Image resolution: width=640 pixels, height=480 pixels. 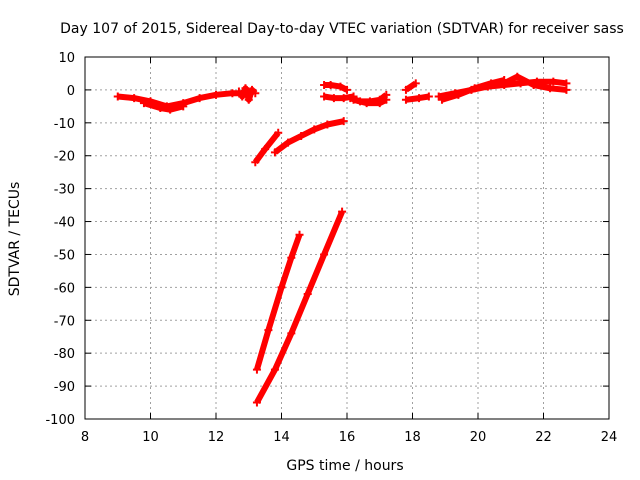 I want to click on y-tick-label: -20, so click(x=64, y=157).